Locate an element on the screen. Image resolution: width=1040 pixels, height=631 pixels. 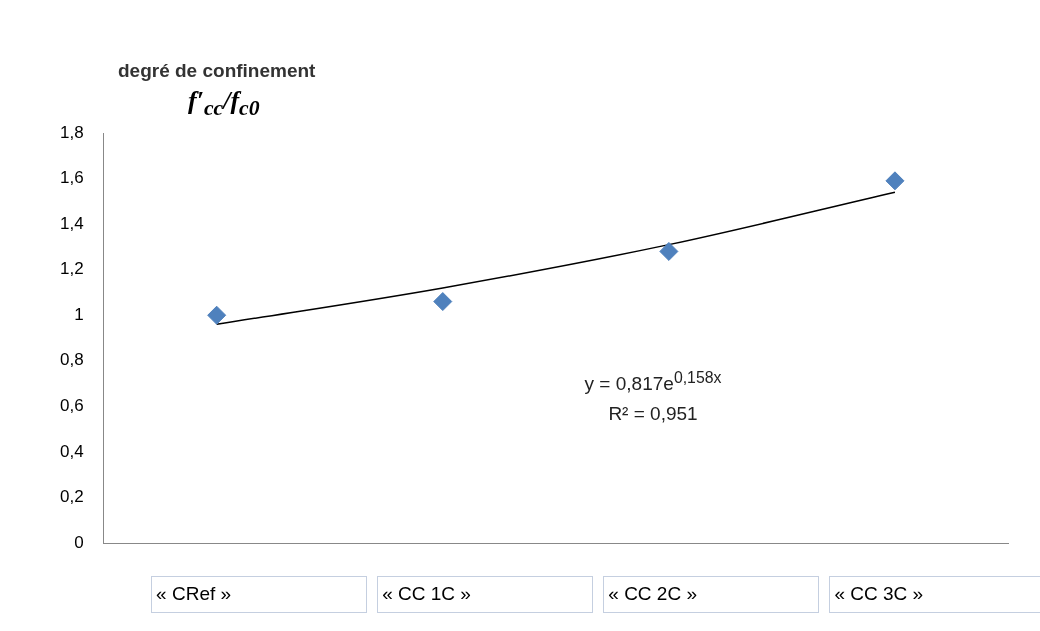
annotation: y = 0,817e$^{0,158x}$ is located at coordinates (653, 382).